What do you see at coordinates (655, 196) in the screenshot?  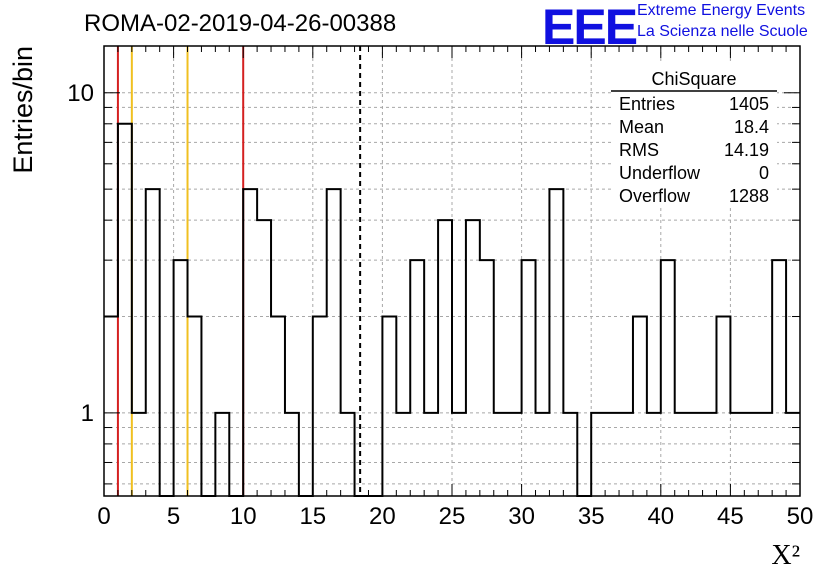 I see `stats-label: Overflow` at bounding box center [655, 196].